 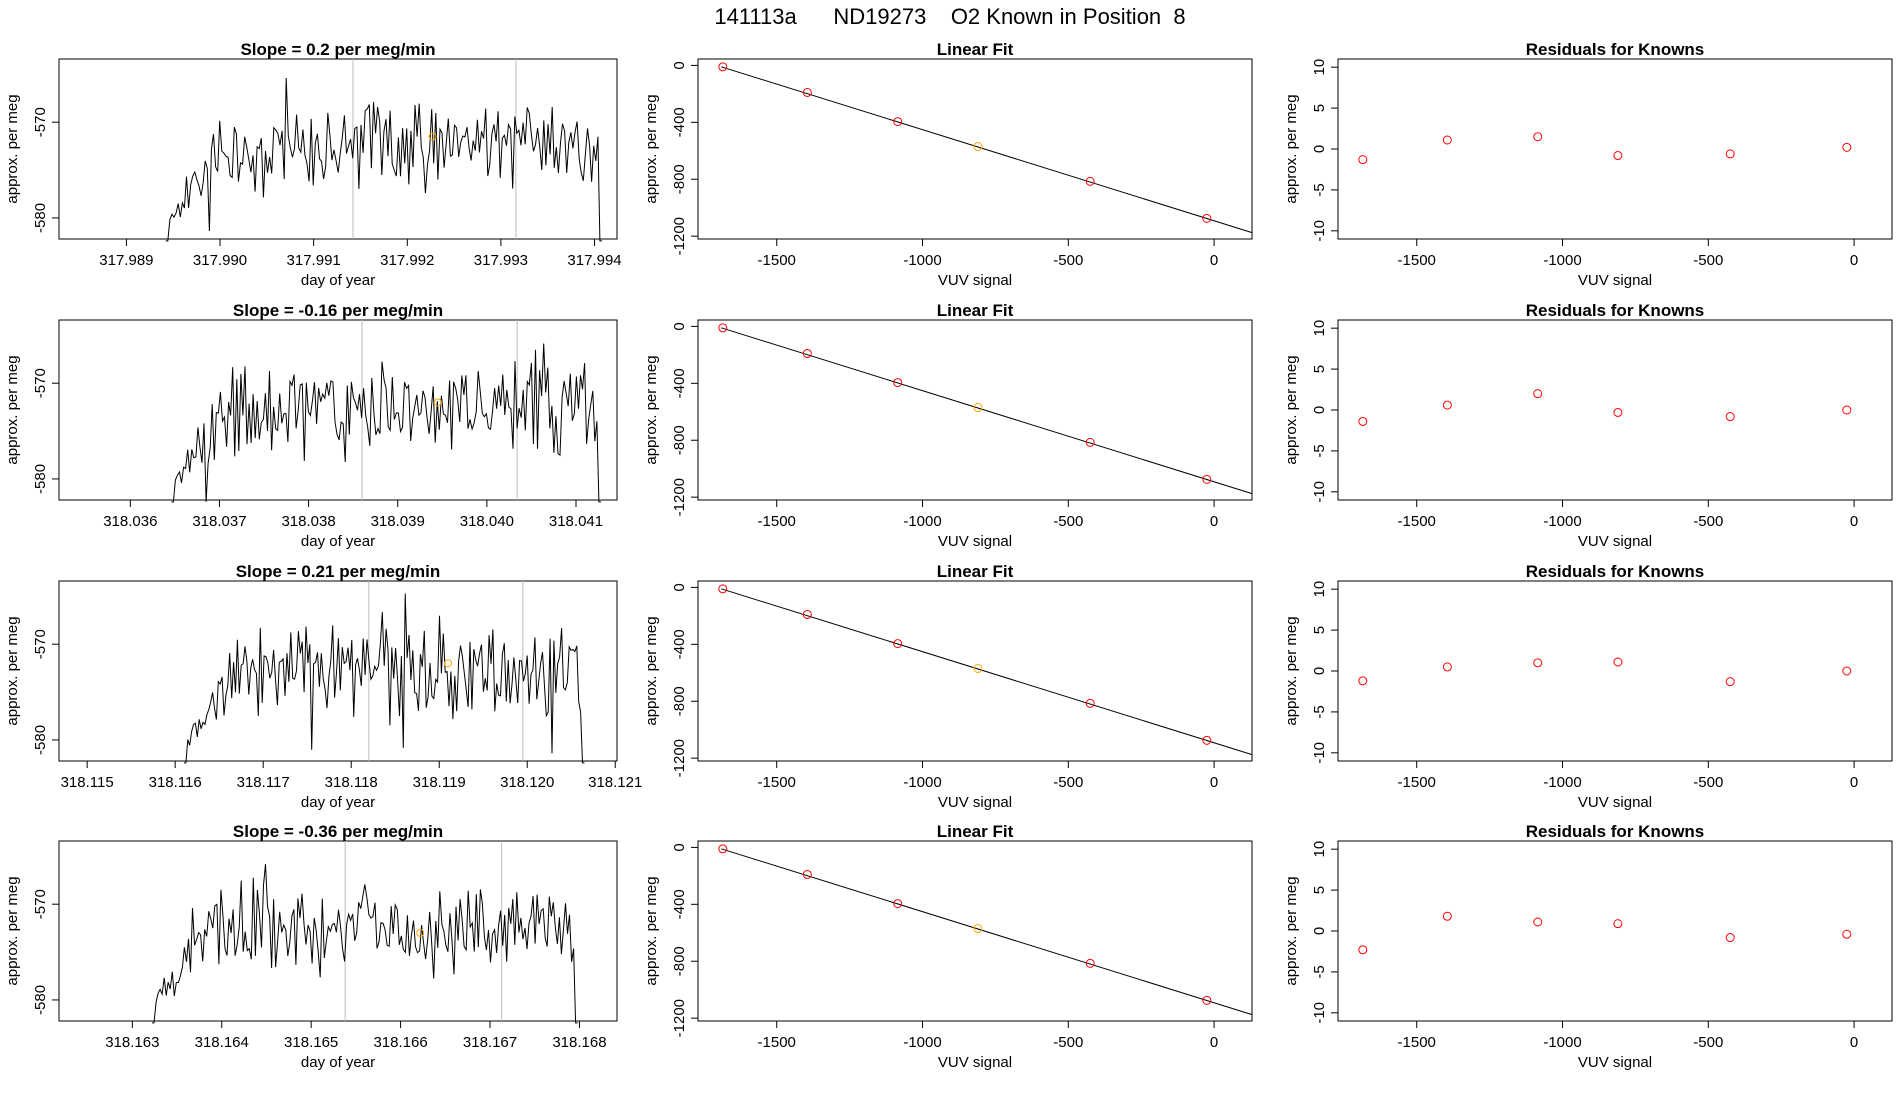 I want to click on figure-title: 141113a ND19273 O2 Known in Position 8, so click(x=950, y=16).